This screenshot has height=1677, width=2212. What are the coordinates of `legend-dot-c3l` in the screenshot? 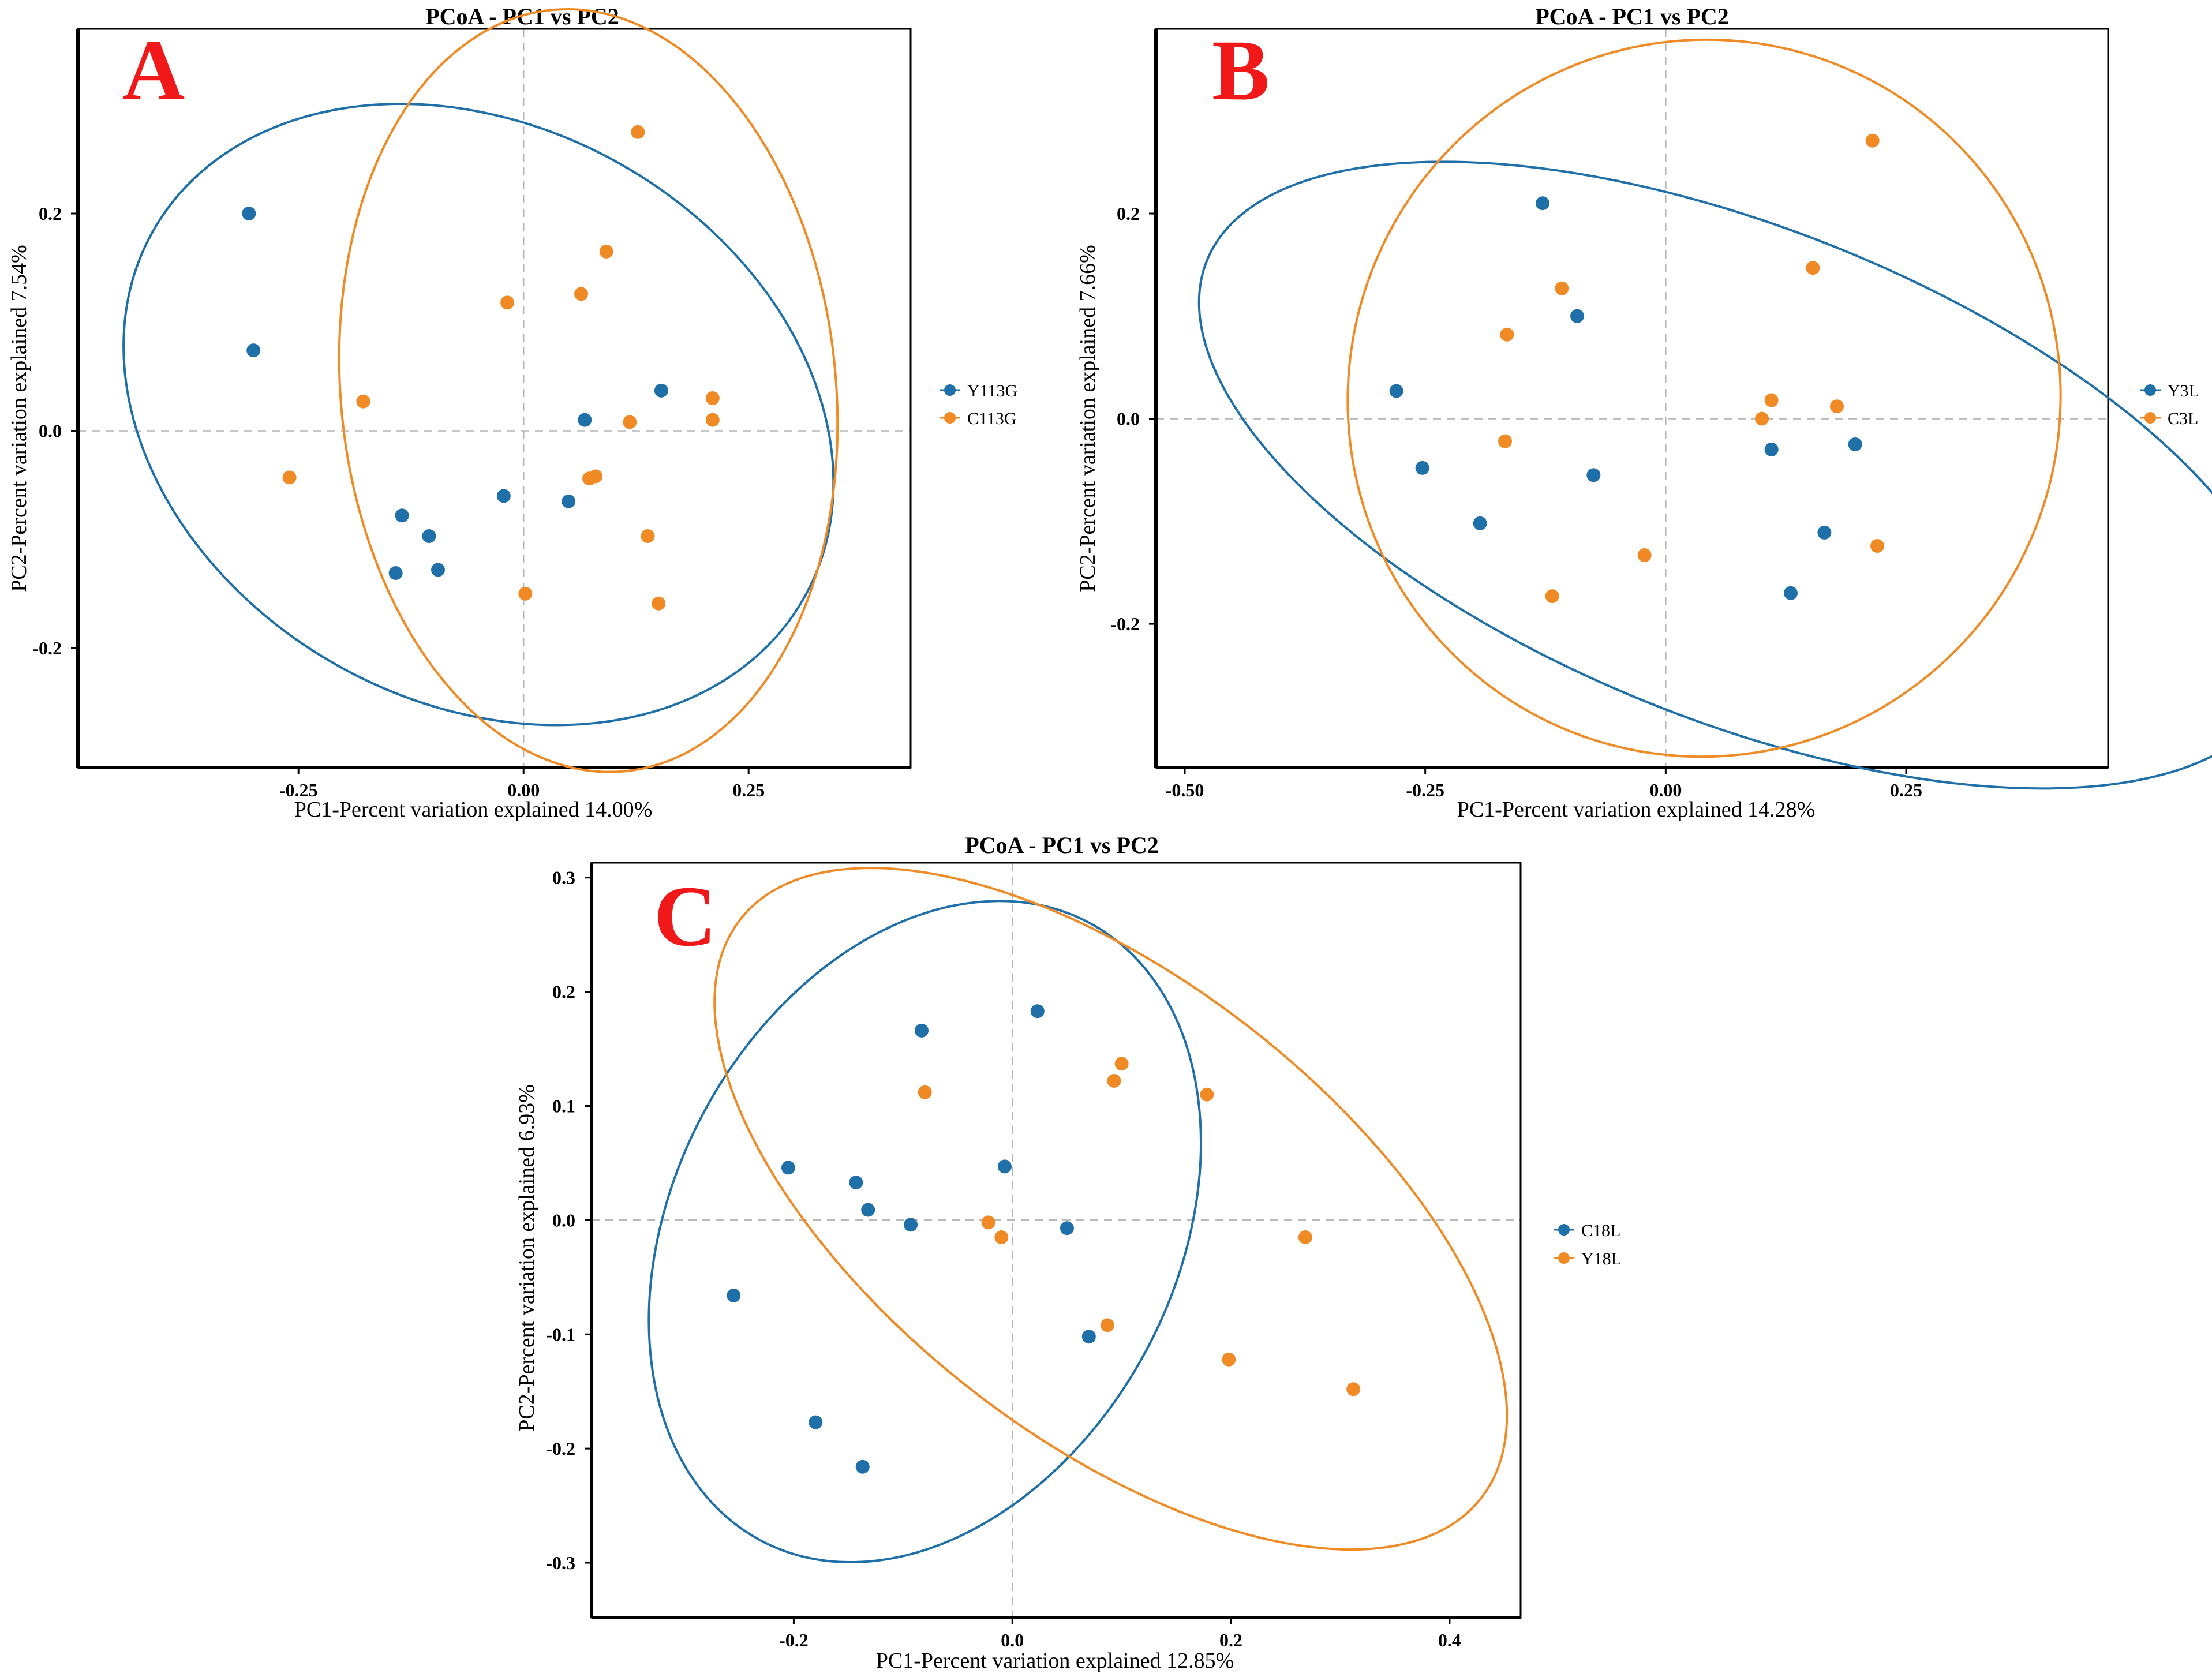 It's located at (2150, 418).